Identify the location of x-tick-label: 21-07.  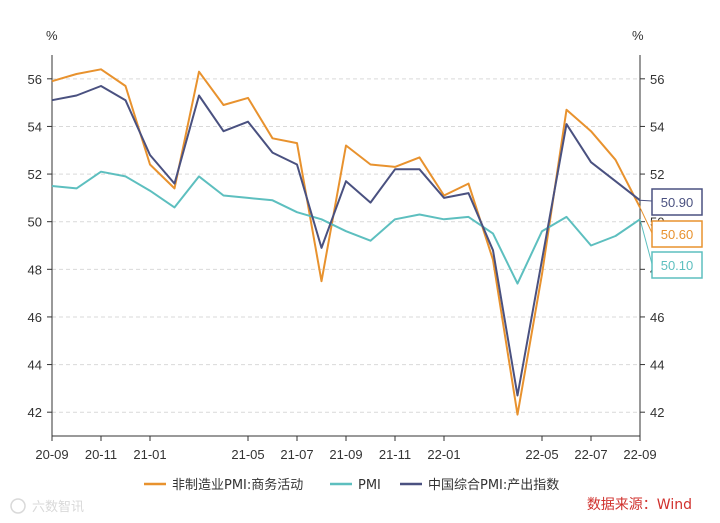
(296, 454).